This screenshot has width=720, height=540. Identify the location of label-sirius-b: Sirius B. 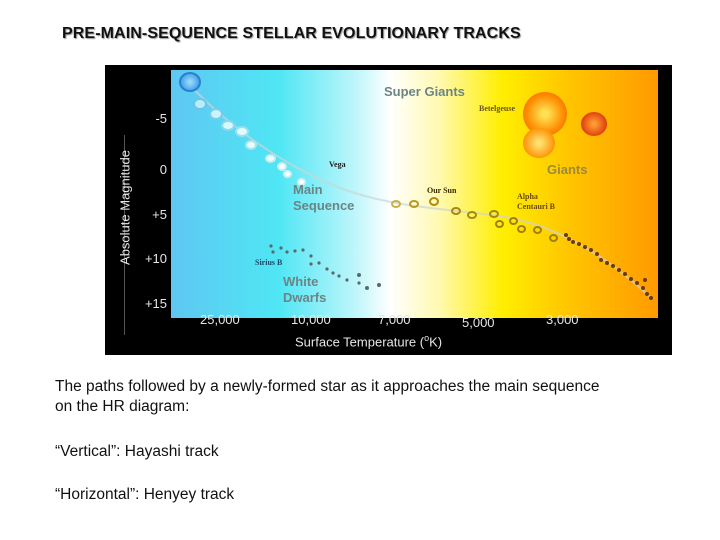
(269, 262).